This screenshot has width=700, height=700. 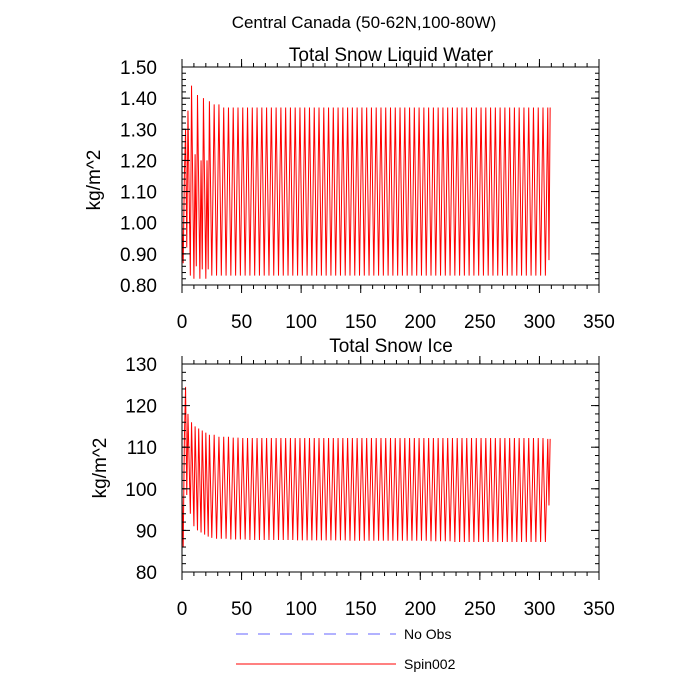 What do you see at coordinates (138, 193) in the screenshot?
I see `y-tick-label: 1.10` at bounding box center [138, 193].